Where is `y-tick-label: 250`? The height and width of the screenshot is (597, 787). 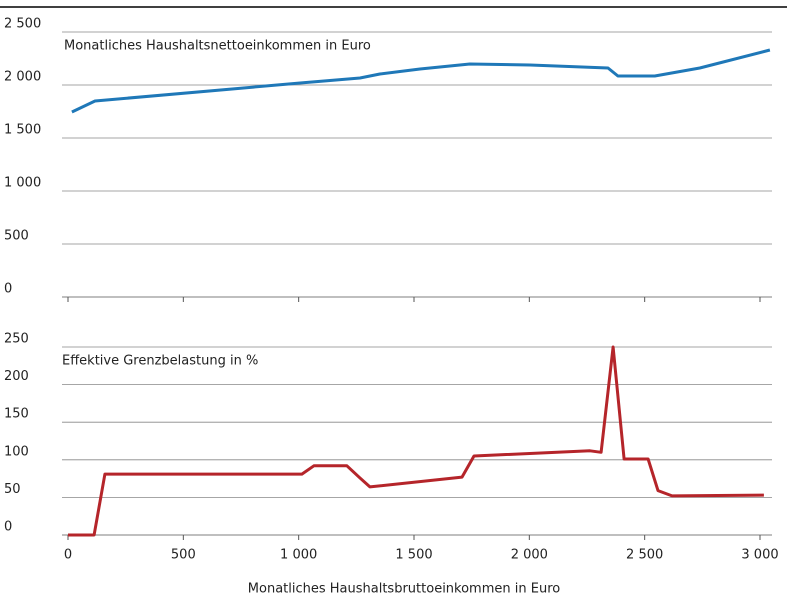
y-tick-label: 250 is located at coordinates (16, 339).